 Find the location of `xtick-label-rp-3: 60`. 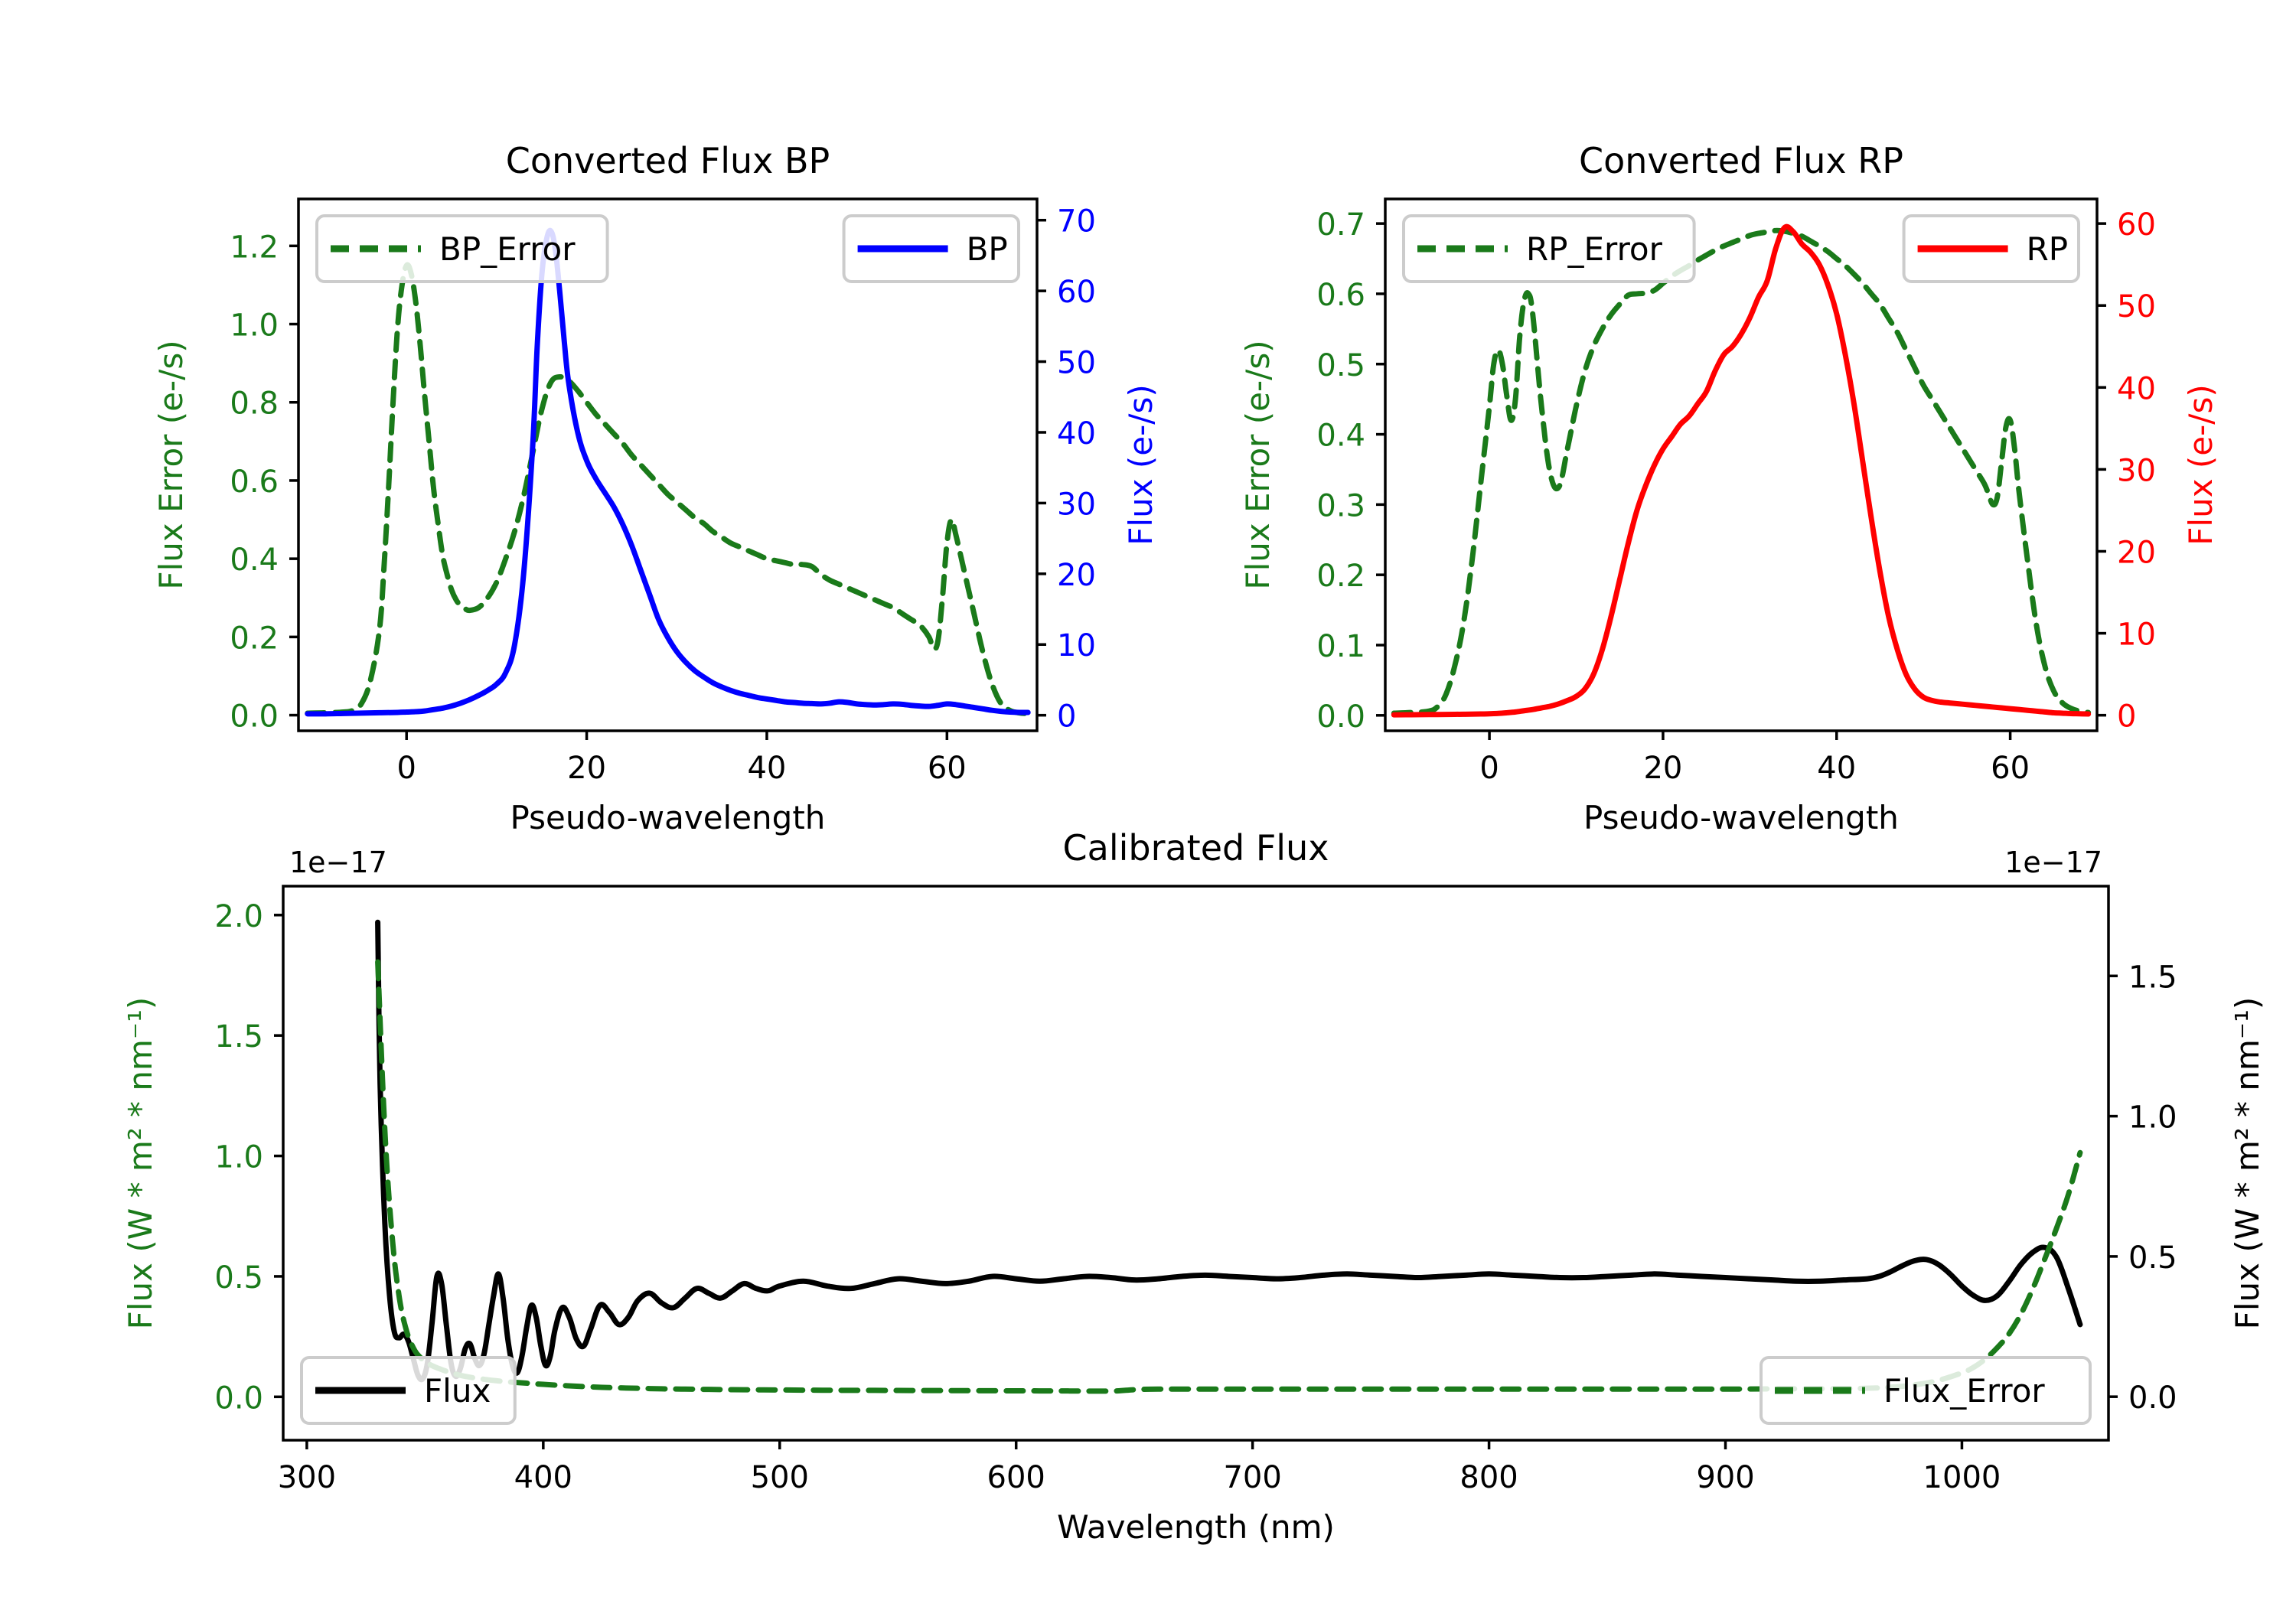

xtick-label-rp-3: 60 is located at coordinates (2010, 768).